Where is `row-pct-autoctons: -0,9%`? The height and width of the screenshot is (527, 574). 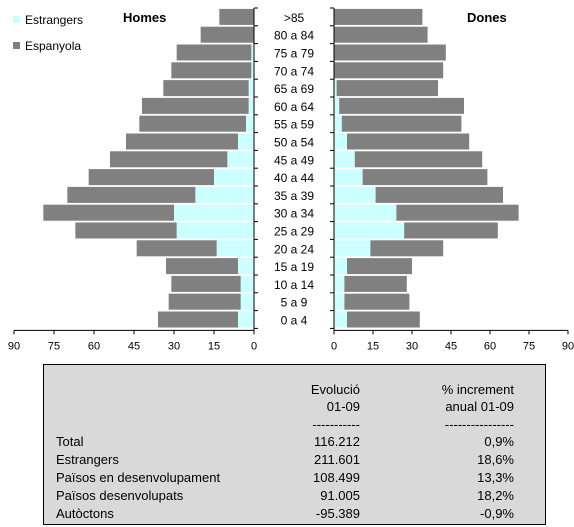
row-pct-autoctons: -0,9% is located at coordinates (497, 513).